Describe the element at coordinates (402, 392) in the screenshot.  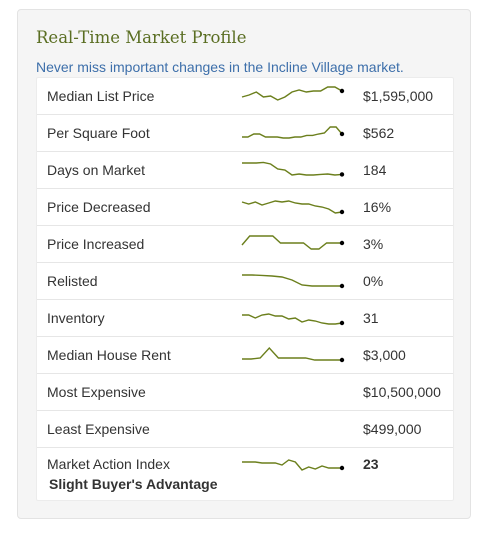
I see `stat-value: $10,500,000` at that location.